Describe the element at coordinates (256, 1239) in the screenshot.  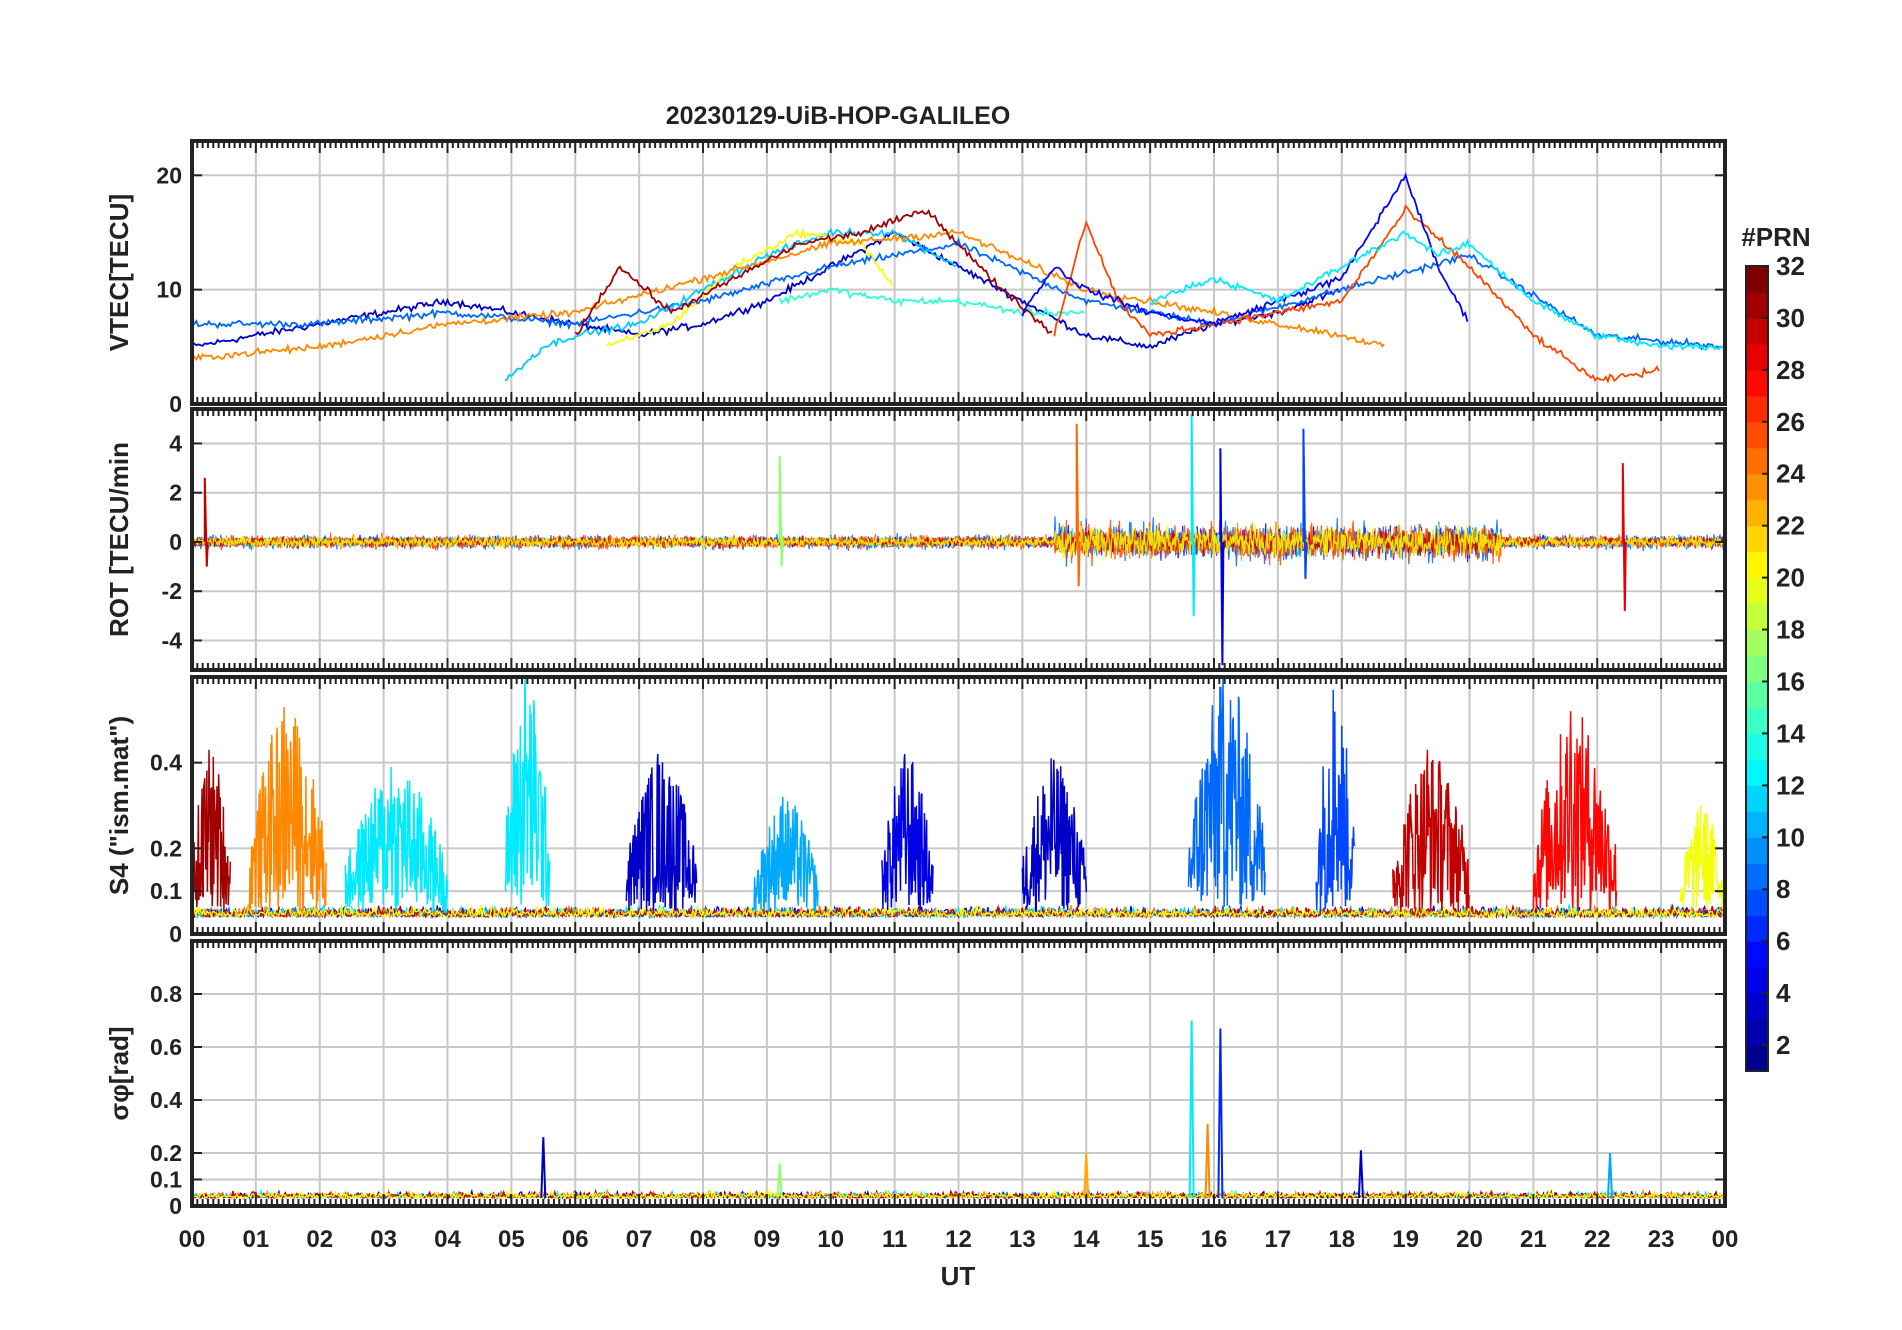
I see `x-tick-label: 01` at that location.